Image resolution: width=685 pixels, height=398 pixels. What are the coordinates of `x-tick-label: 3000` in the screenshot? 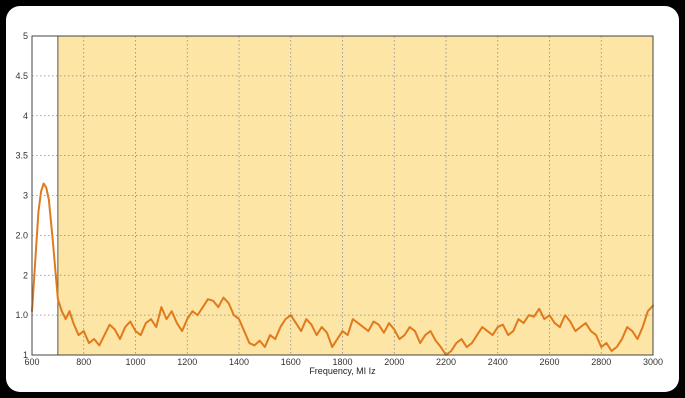 It's located at (653, 362).